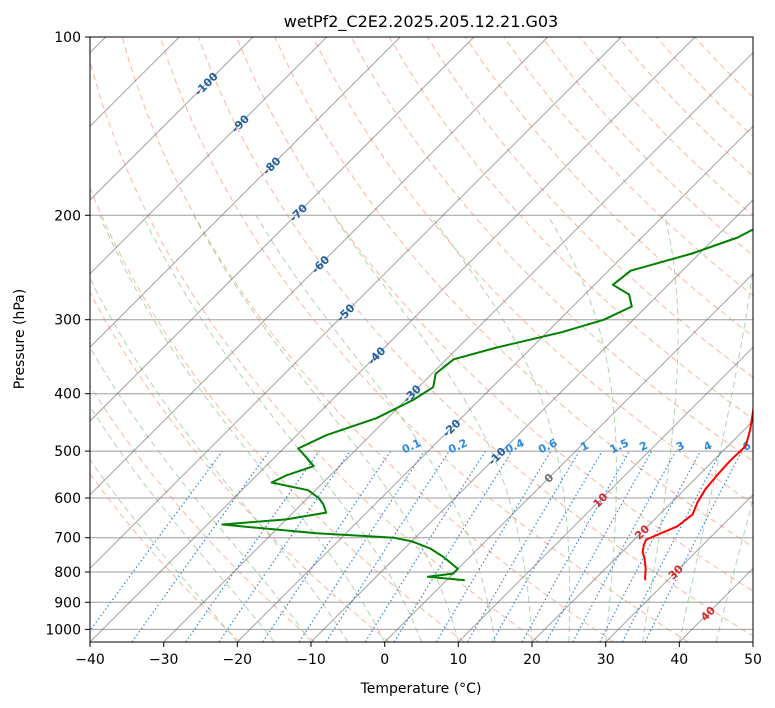 The width and height of the screenshot is (775, 708). What do you see at coordinates (606, 660) in the screenshot?
I see `x-tick-label: 30` at bounding box center [606, 660].